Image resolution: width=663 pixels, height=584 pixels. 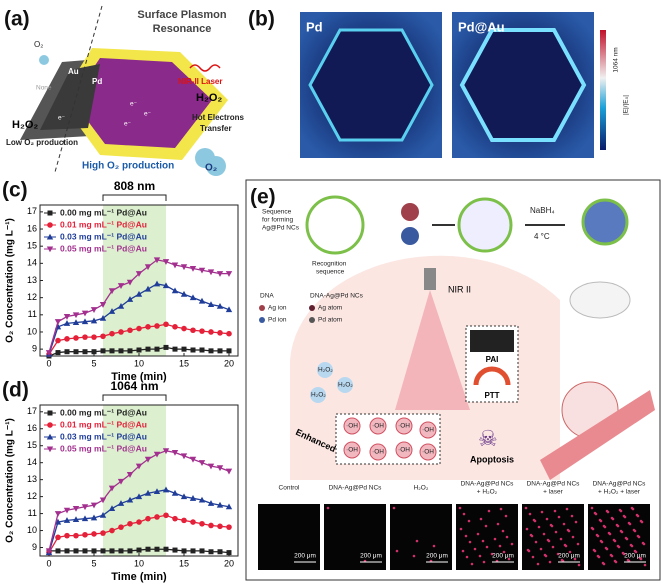 I want to click on legend-entry: Pd atom, so click(x=330, y=320).